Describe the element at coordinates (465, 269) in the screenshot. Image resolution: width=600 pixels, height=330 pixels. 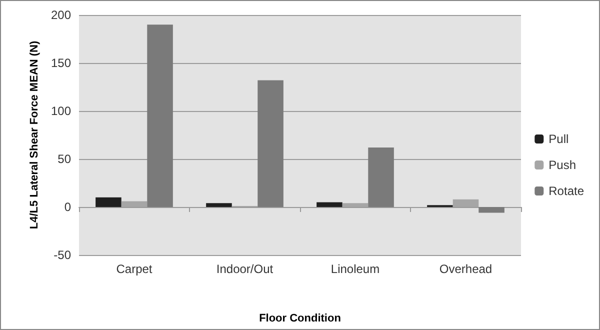
I see `x-tick-label: Overhead` at that location.